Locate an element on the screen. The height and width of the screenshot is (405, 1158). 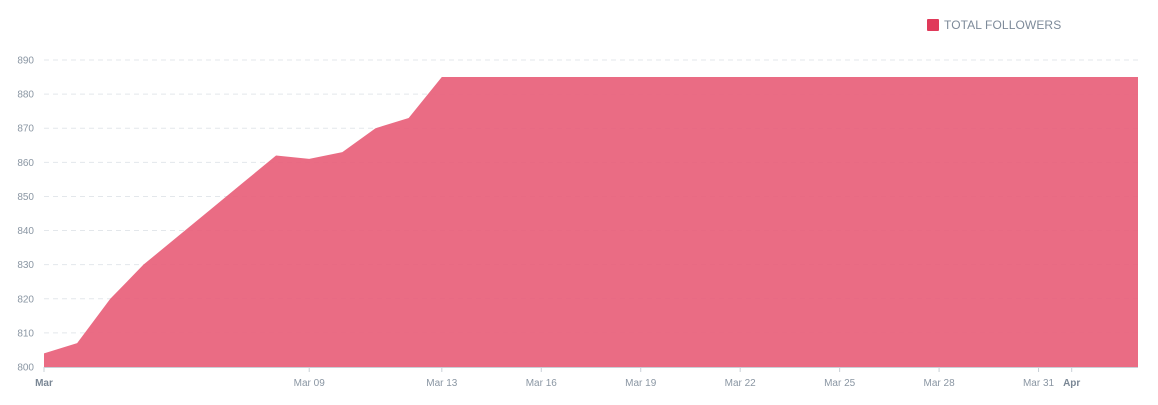
x-tick-label-2019-03-22: Mar 22 is located at coordinates (741, 383).